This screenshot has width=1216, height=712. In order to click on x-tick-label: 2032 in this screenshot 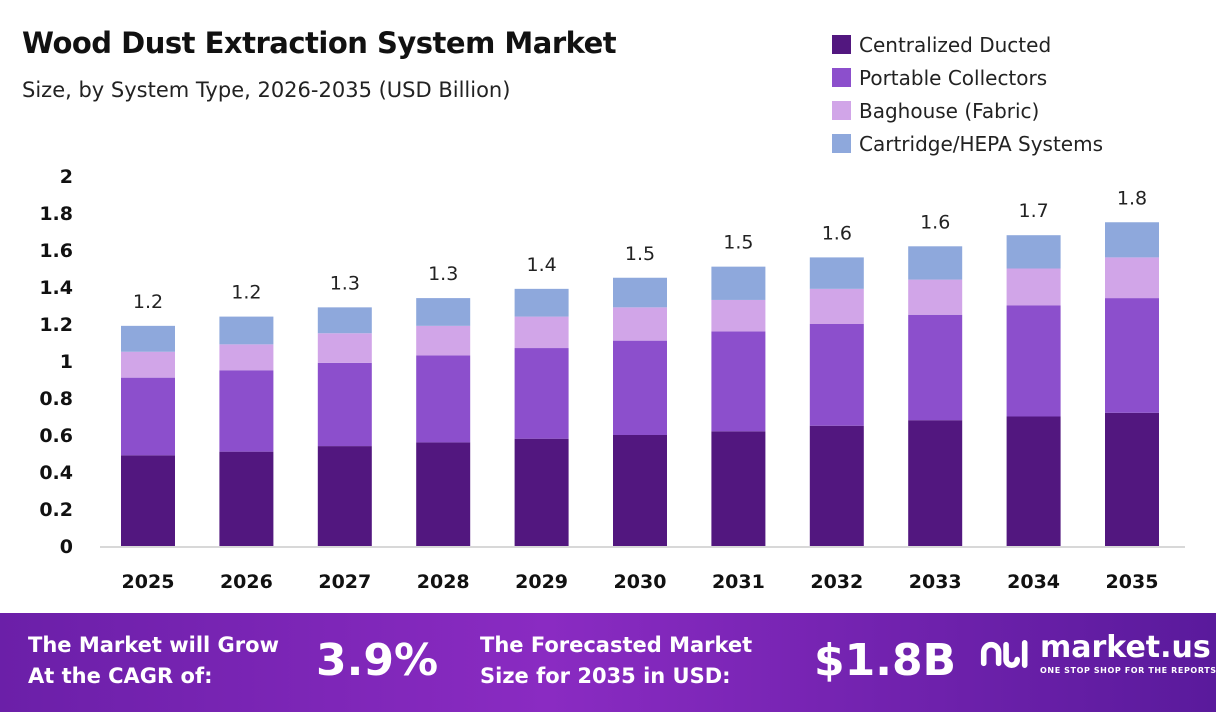, I will do `click(836, 582)`.